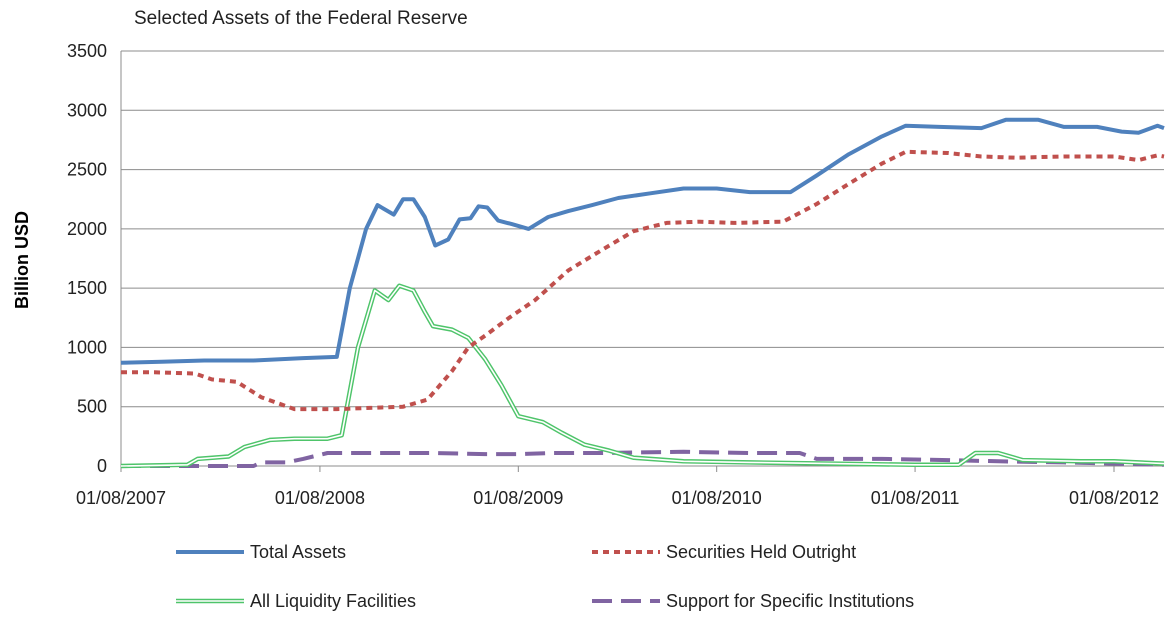 This screenshot has width=1171, height=617. Describe the element at coordinates (87, 110) in the screenshot. I see `y-tick-label: 3000` at that location.